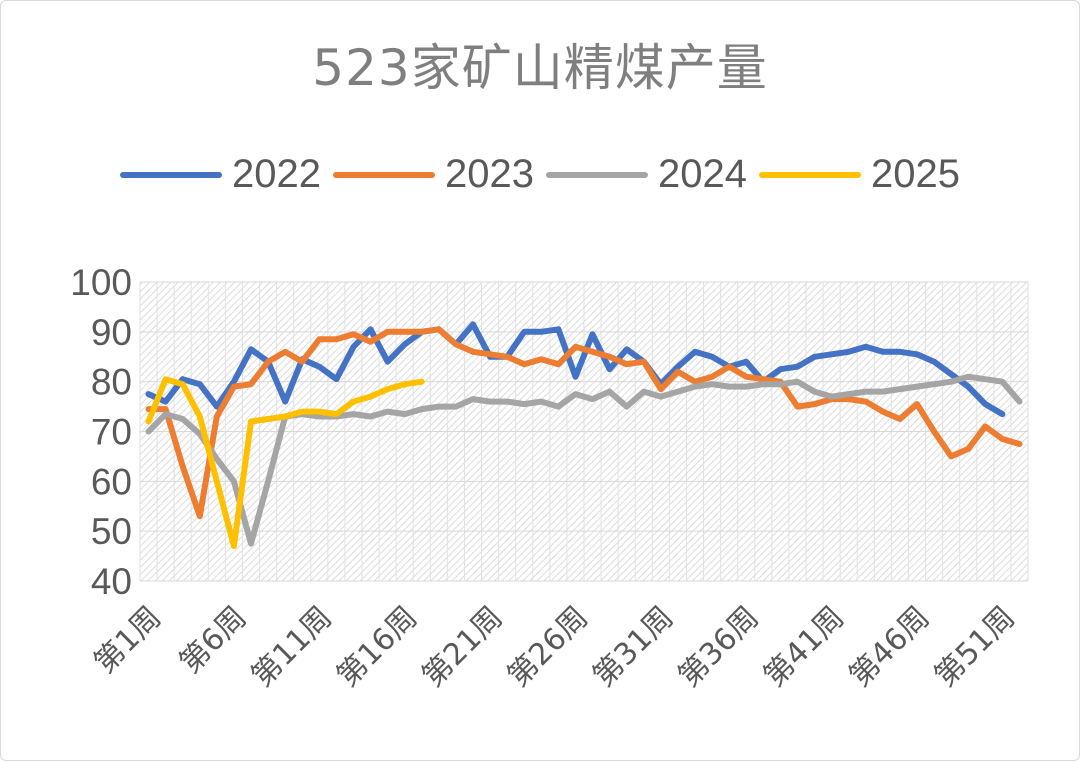  What do you see at coordinates (111, 481) in the screenshot?
I see `y-tick-label: 60` at bounding box center [111, 481].